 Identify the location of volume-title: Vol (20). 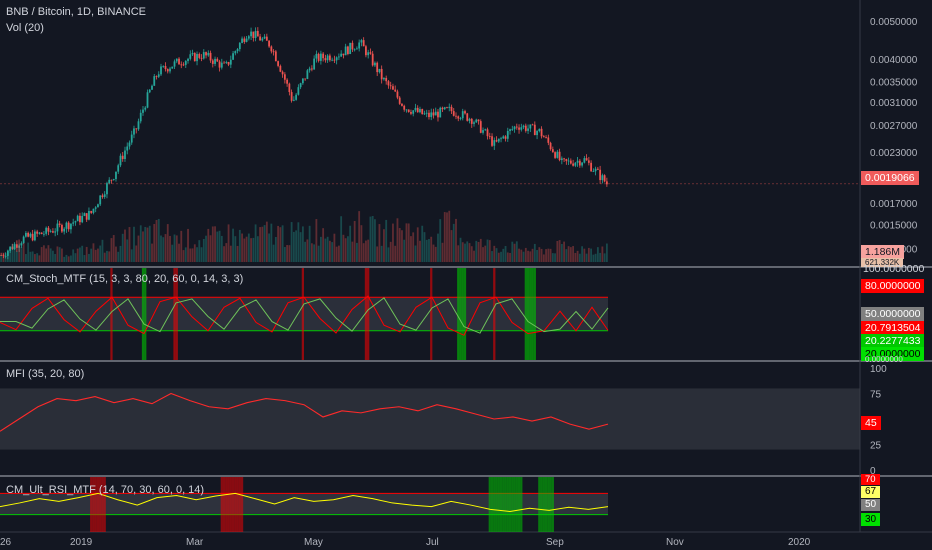
(25, 28).